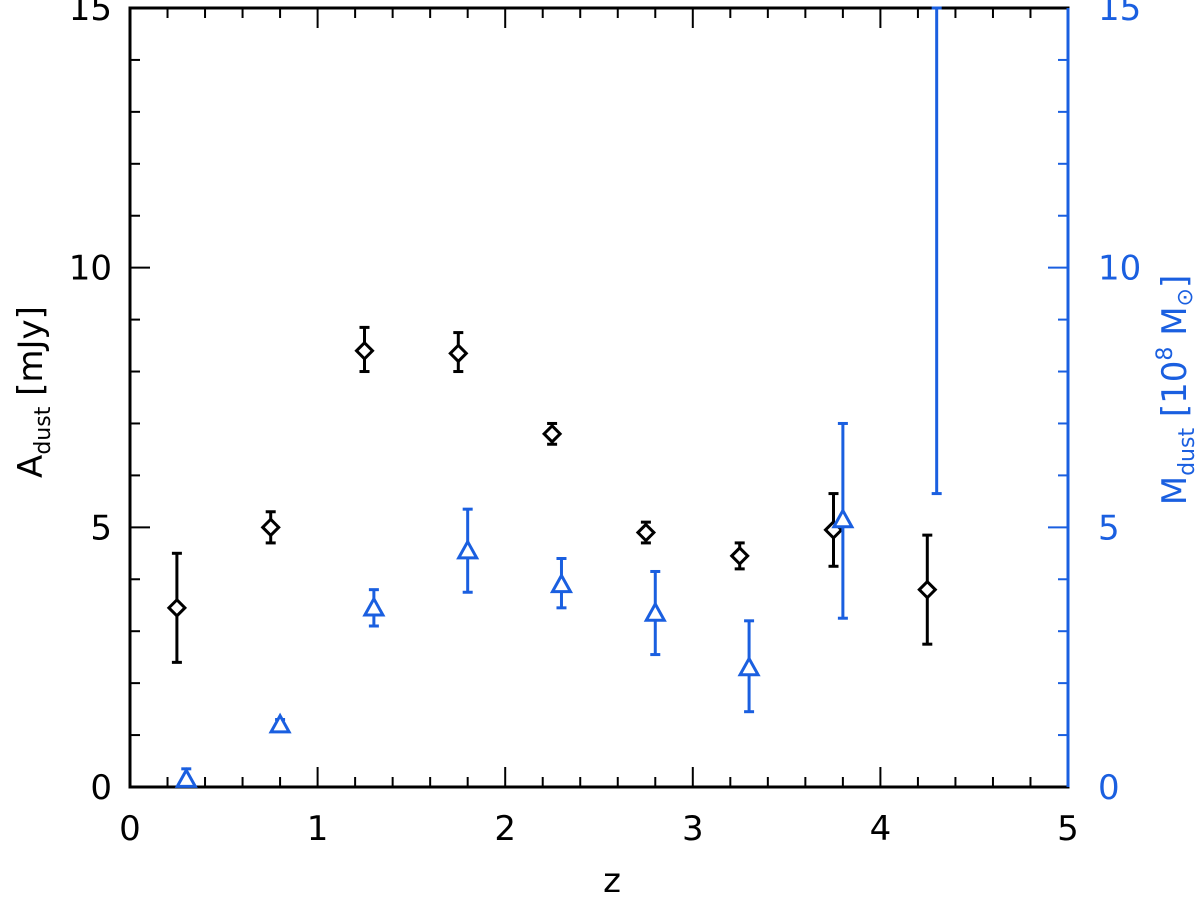 This screenshot has height=897, width=1200. Describe the element at coordinates (101, 788) in the screenshot. I see `y-tick-label: 0` at that location.